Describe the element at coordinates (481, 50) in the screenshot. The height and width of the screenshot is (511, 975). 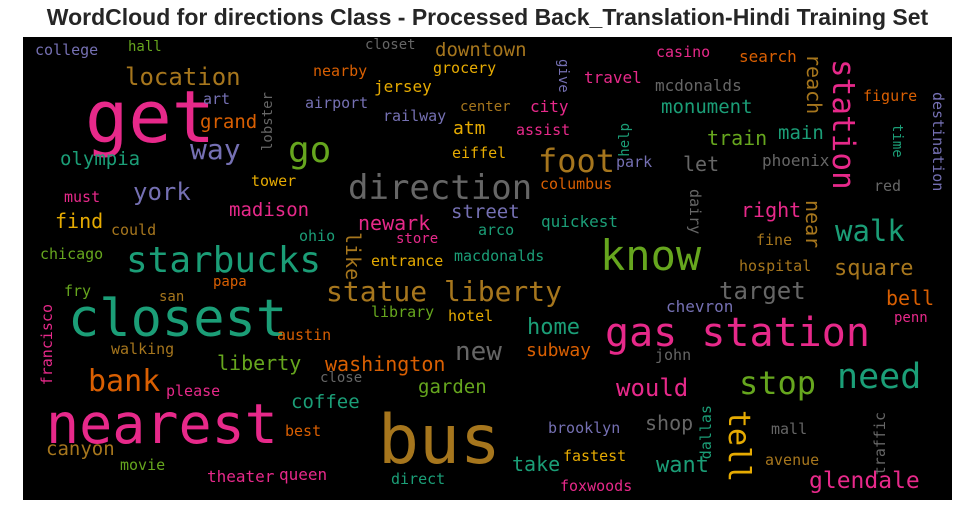
I see `word-downtown: downtown` at that location.